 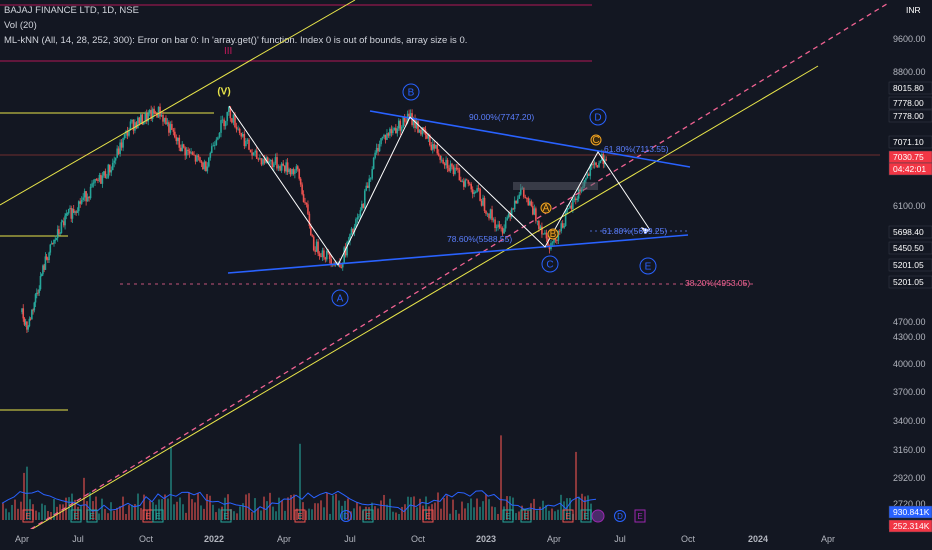 What do you see at coordinates (346, 516) in the screenshot?
I see `dividend-marker` at bounding box center [346, 516].